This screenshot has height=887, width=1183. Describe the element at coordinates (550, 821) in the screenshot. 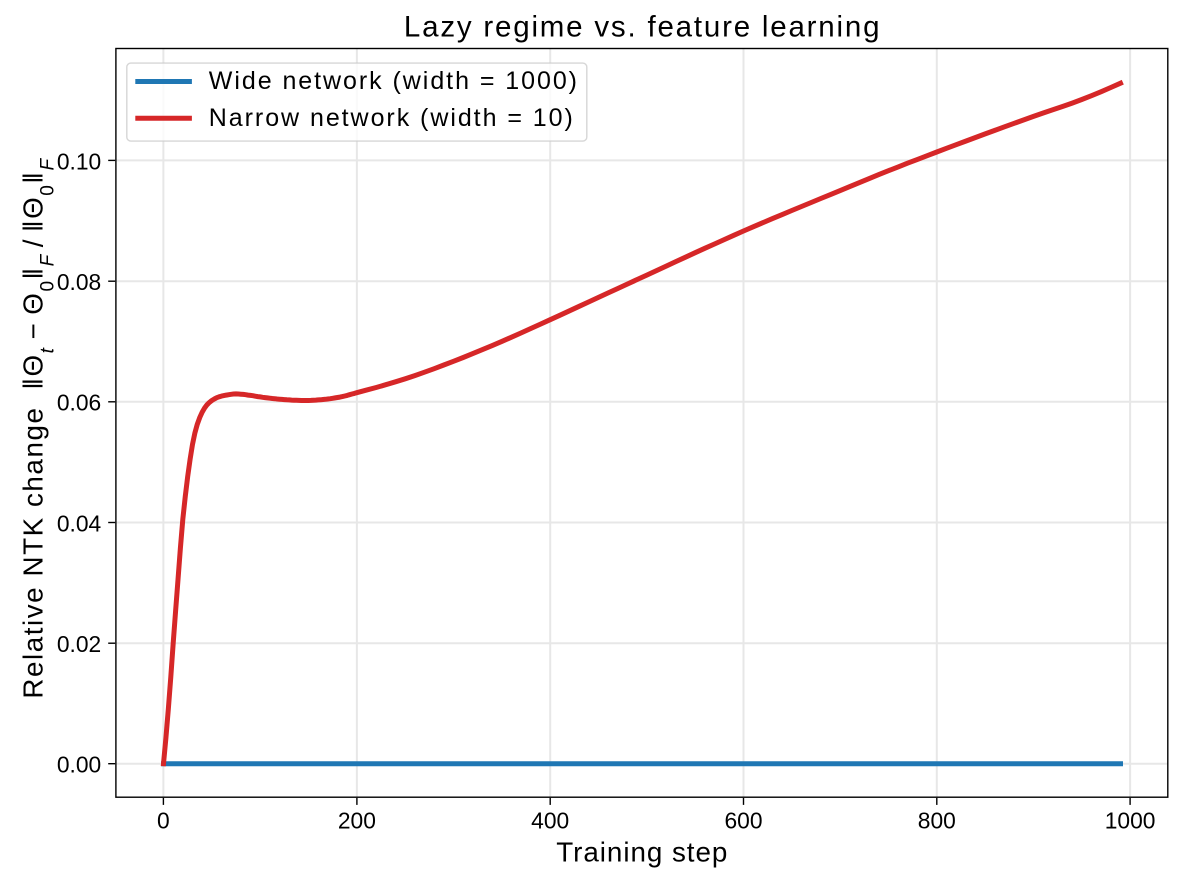

I see `svg-text: 400` at that location.